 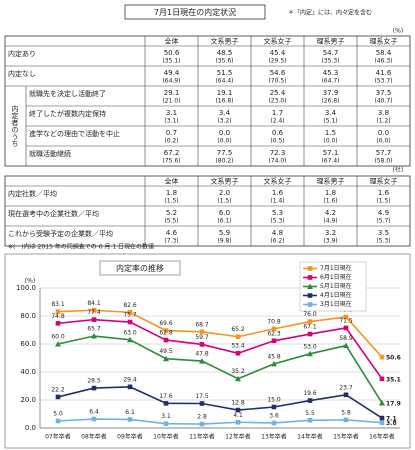 I want to click on cell-value: 0.0, so click(x=383, y=133).